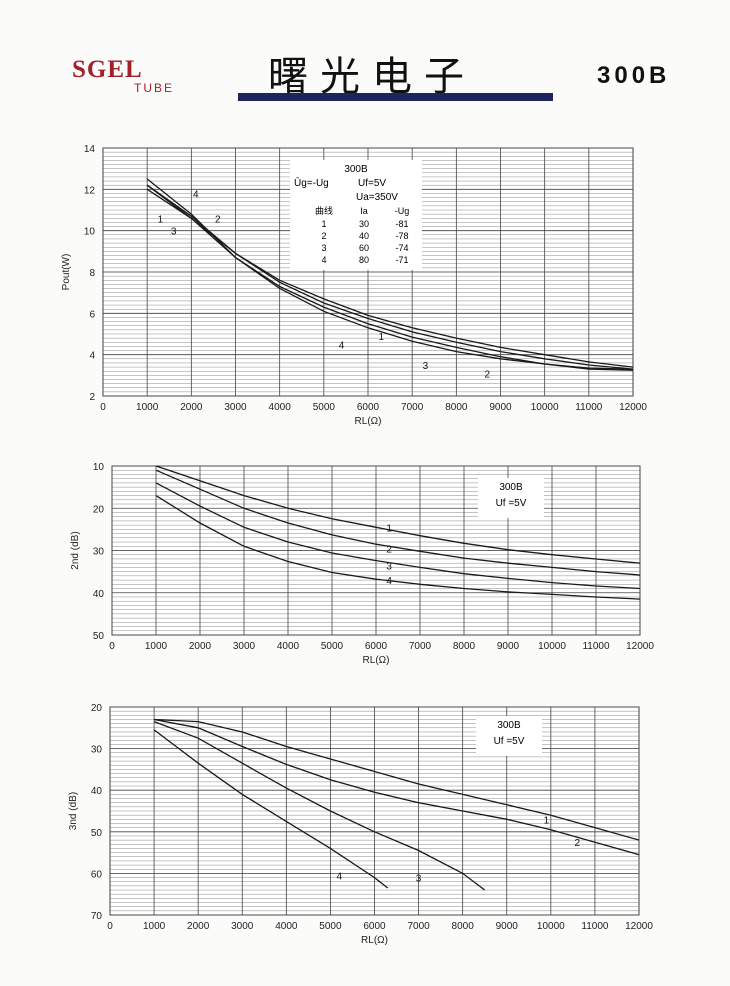 This screenshot has width=730, height=986. What do you see at coordinates (92, 397) in the screenshot?
I see `y-tick-label: 2` at bounding box center [92, 397].